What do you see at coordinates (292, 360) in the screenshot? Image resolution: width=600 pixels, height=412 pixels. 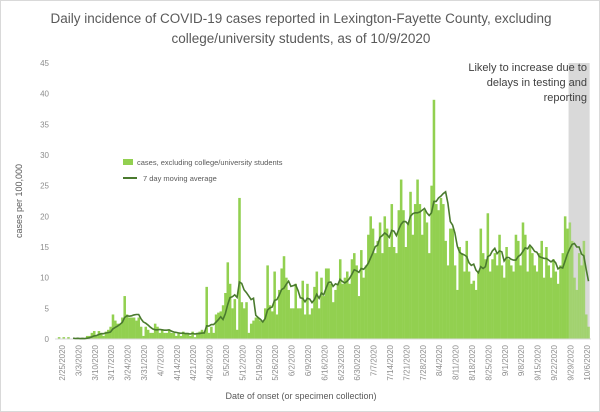 I see `x-tick-label: 6/2/2020` at bounding box center [292, 360].